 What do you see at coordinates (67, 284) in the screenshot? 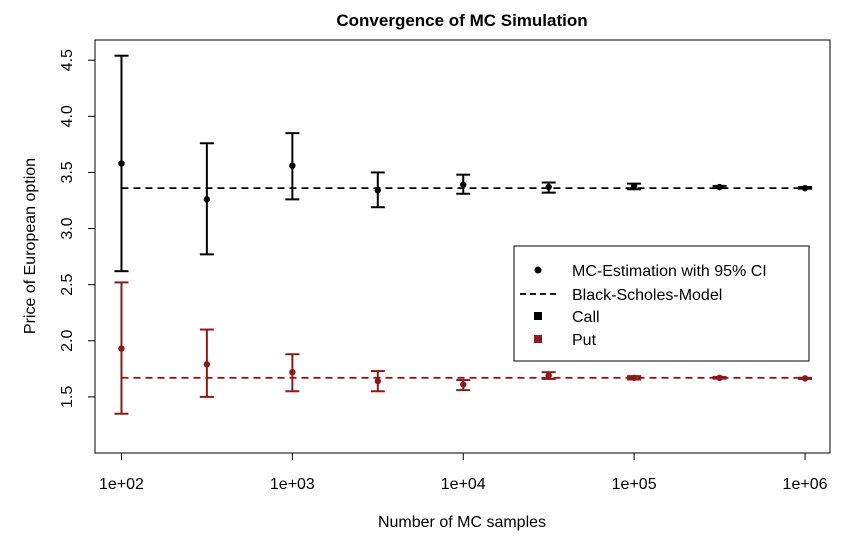
I see `y-tick-label: 2.5` at bounding box center [67, 284].